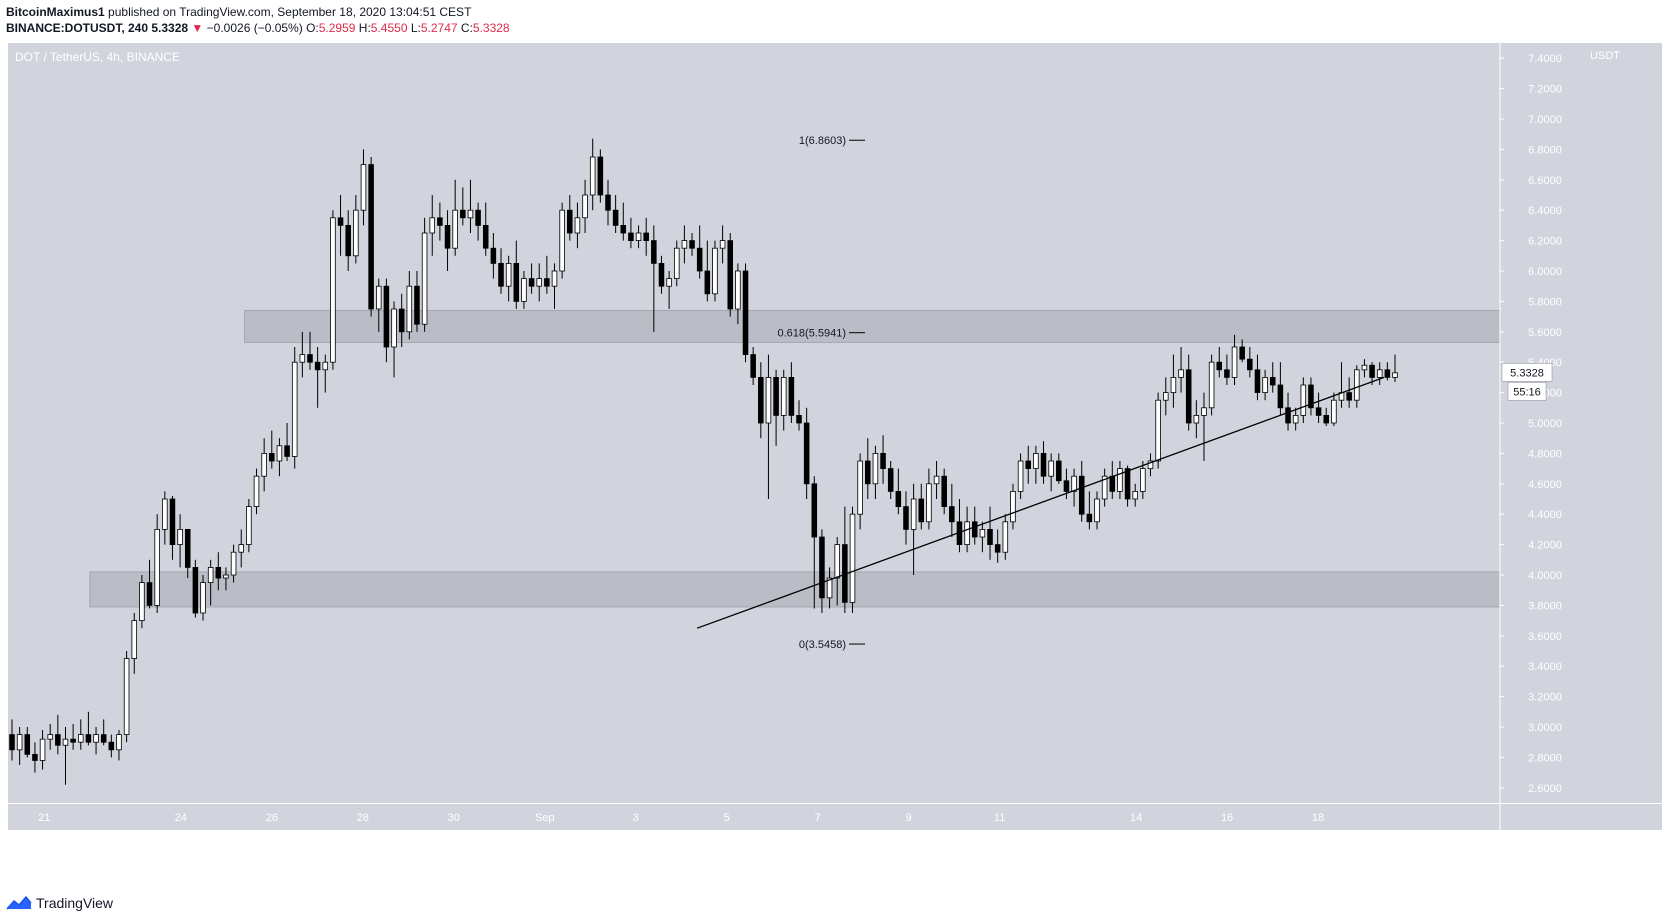 The height and width of the screenshot is (918, 1662). I want to click on y-tick-label: 7.2000, so click(1545, 90).